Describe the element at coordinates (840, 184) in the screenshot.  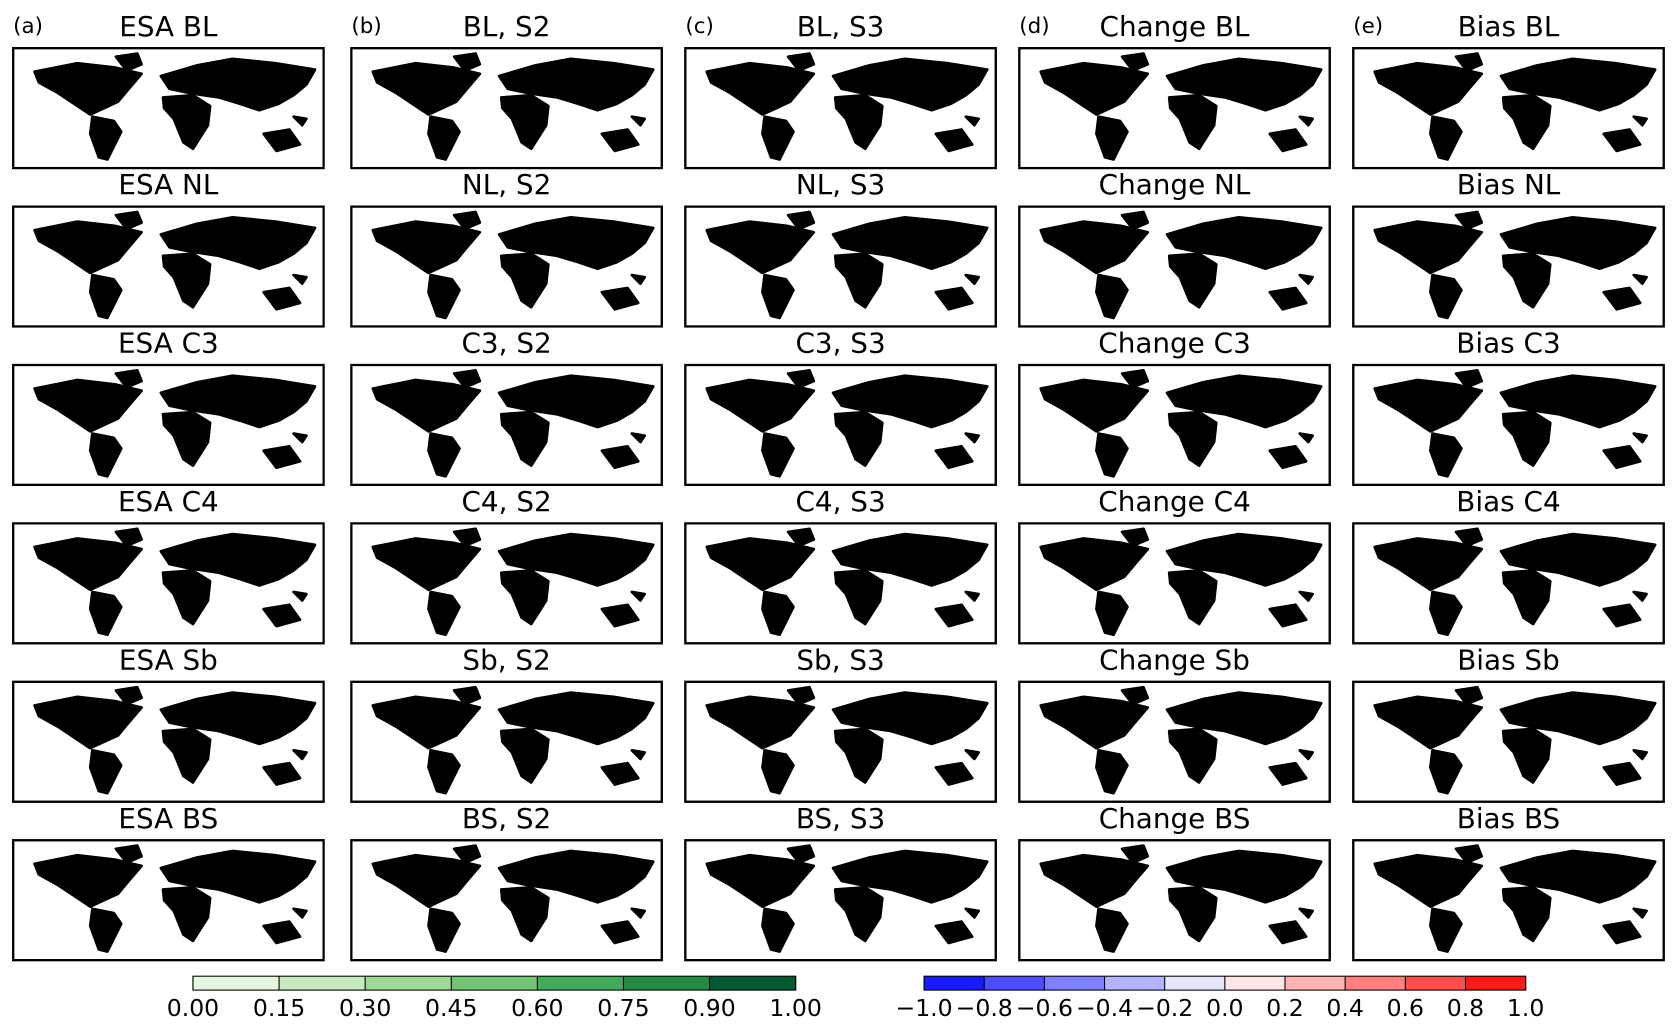
I see `panel-title: NL, S3` at that location.